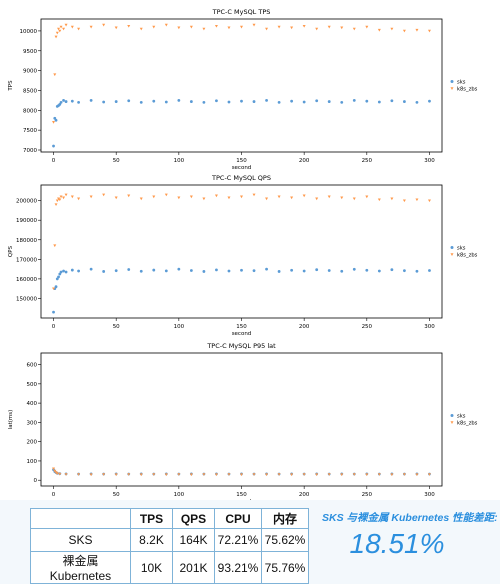  I want to click on table-cell: 75.76%, so click(285, 567).